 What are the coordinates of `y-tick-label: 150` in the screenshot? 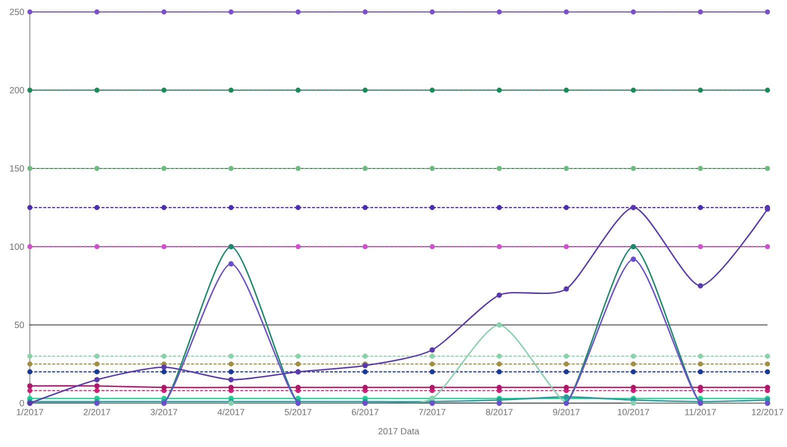 It's located at (17, 168).